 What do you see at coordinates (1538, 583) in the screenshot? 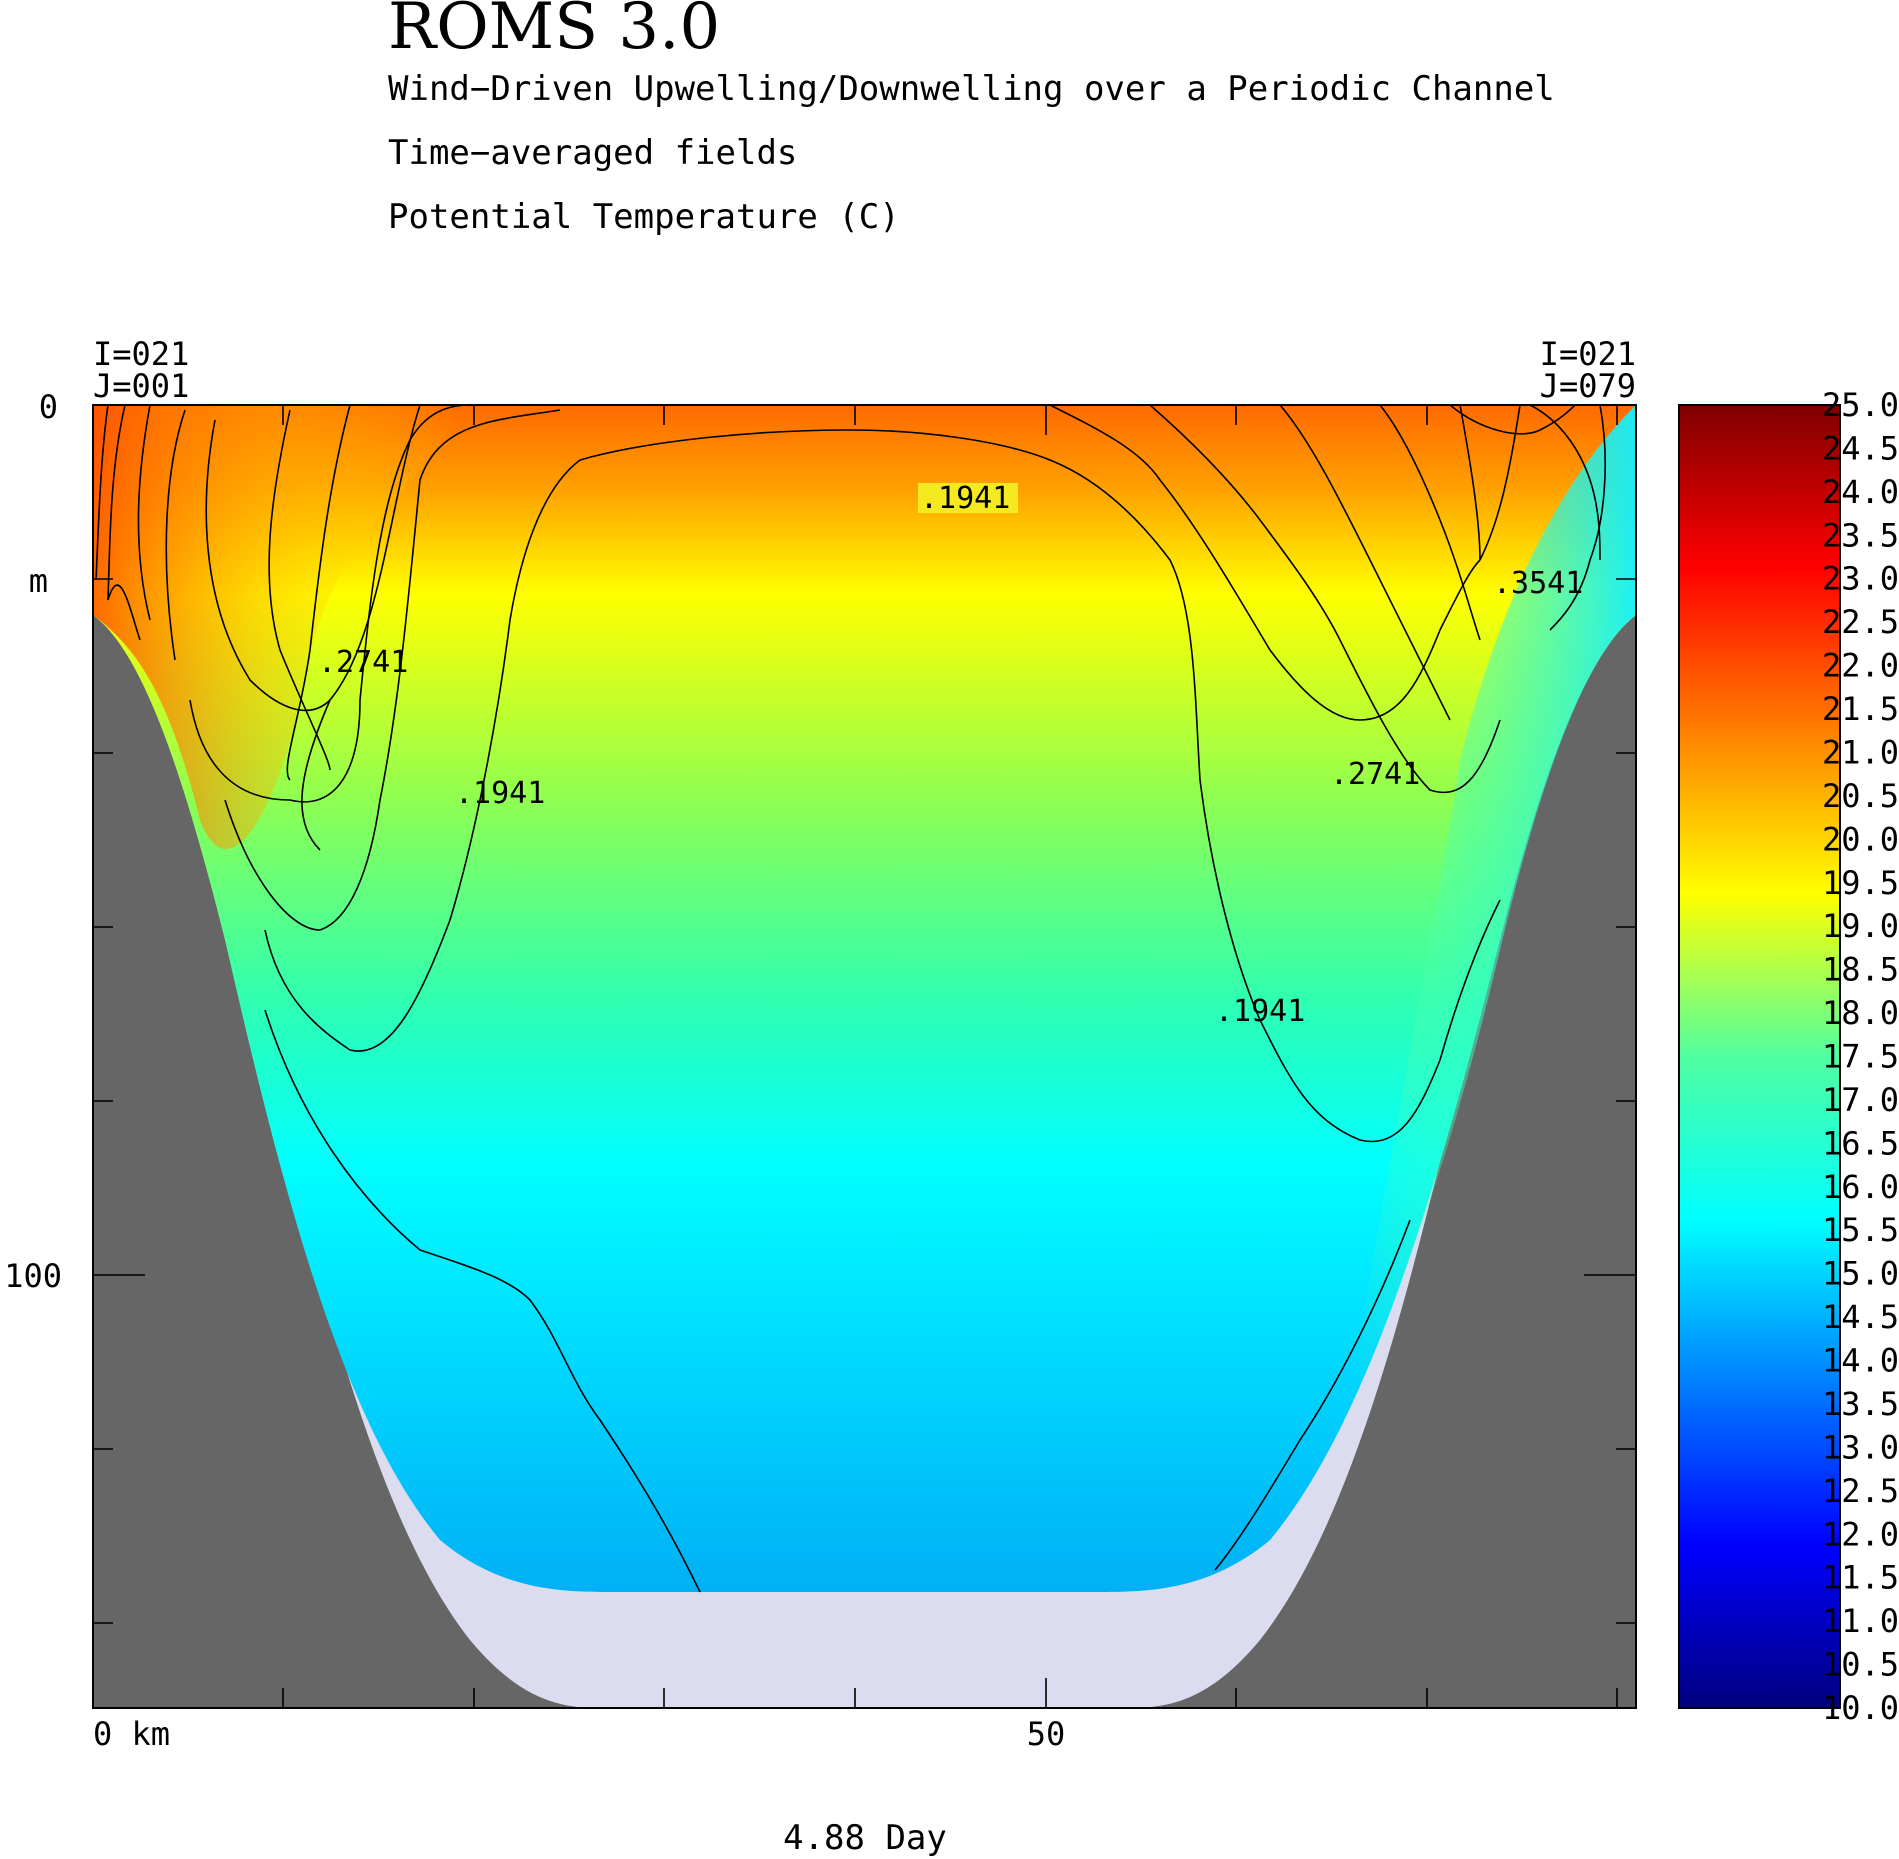
I see `contour-label: .3541` at bounding box center [1538, 583].